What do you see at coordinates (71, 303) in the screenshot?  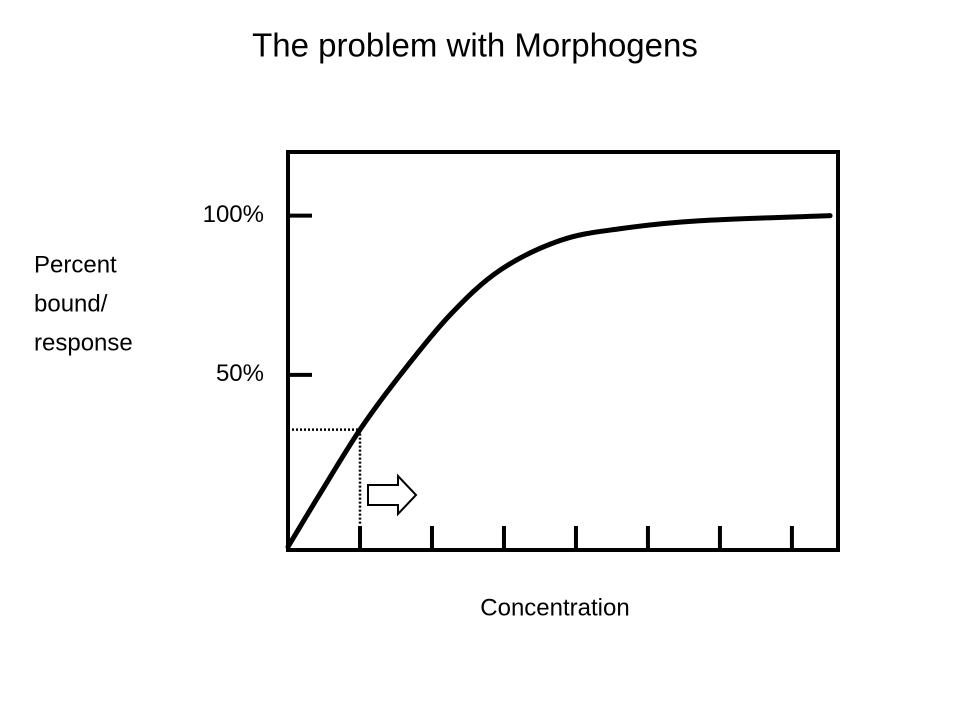 I see `y-axis-label: bound/` at bounding box center [71, 303].